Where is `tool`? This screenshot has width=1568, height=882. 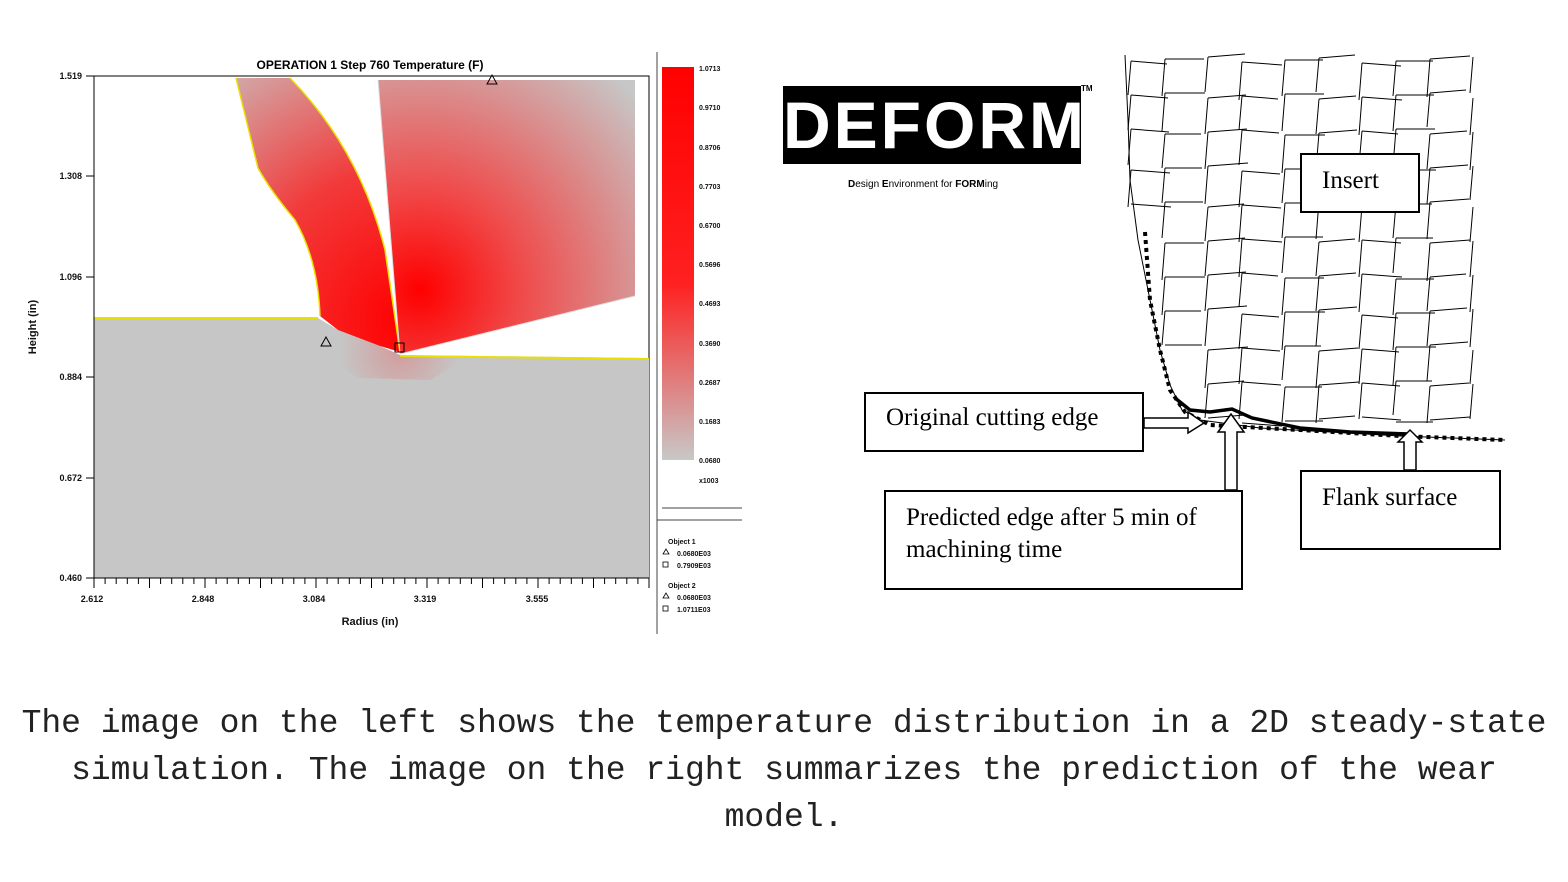 tool is located at coordinates (506, 217).